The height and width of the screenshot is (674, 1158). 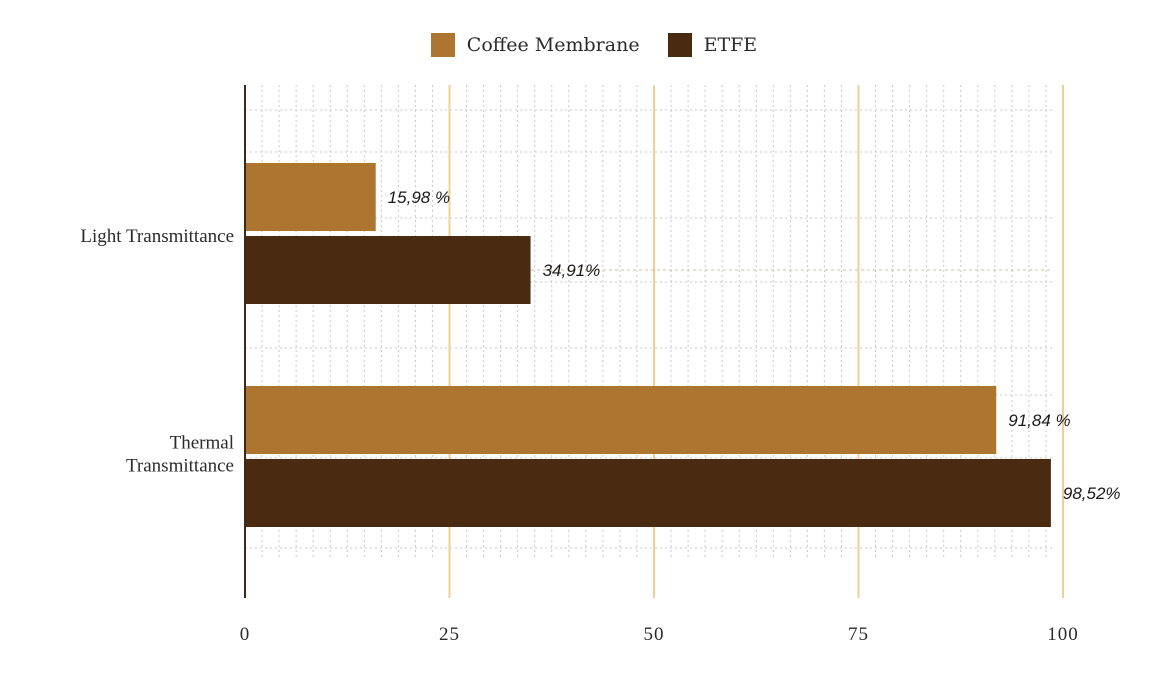 I want to click on data-label-coffee-membrane-1: 91,84 %, so click(x=1039, y=420).